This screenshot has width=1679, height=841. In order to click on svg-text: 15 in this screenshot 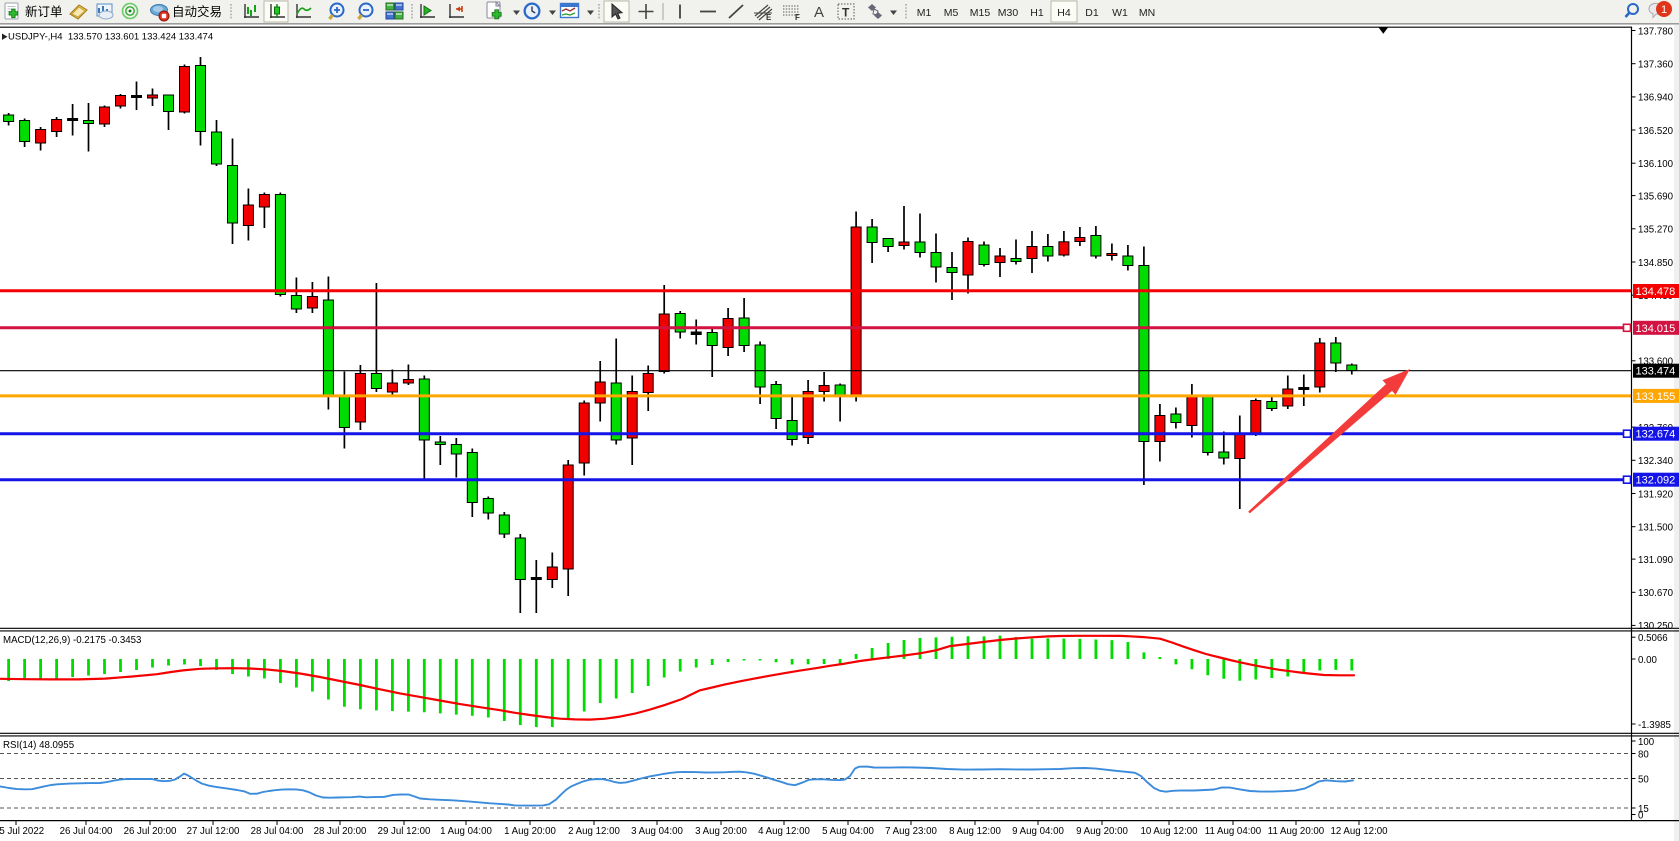, I will do `click(1643, 809)`.